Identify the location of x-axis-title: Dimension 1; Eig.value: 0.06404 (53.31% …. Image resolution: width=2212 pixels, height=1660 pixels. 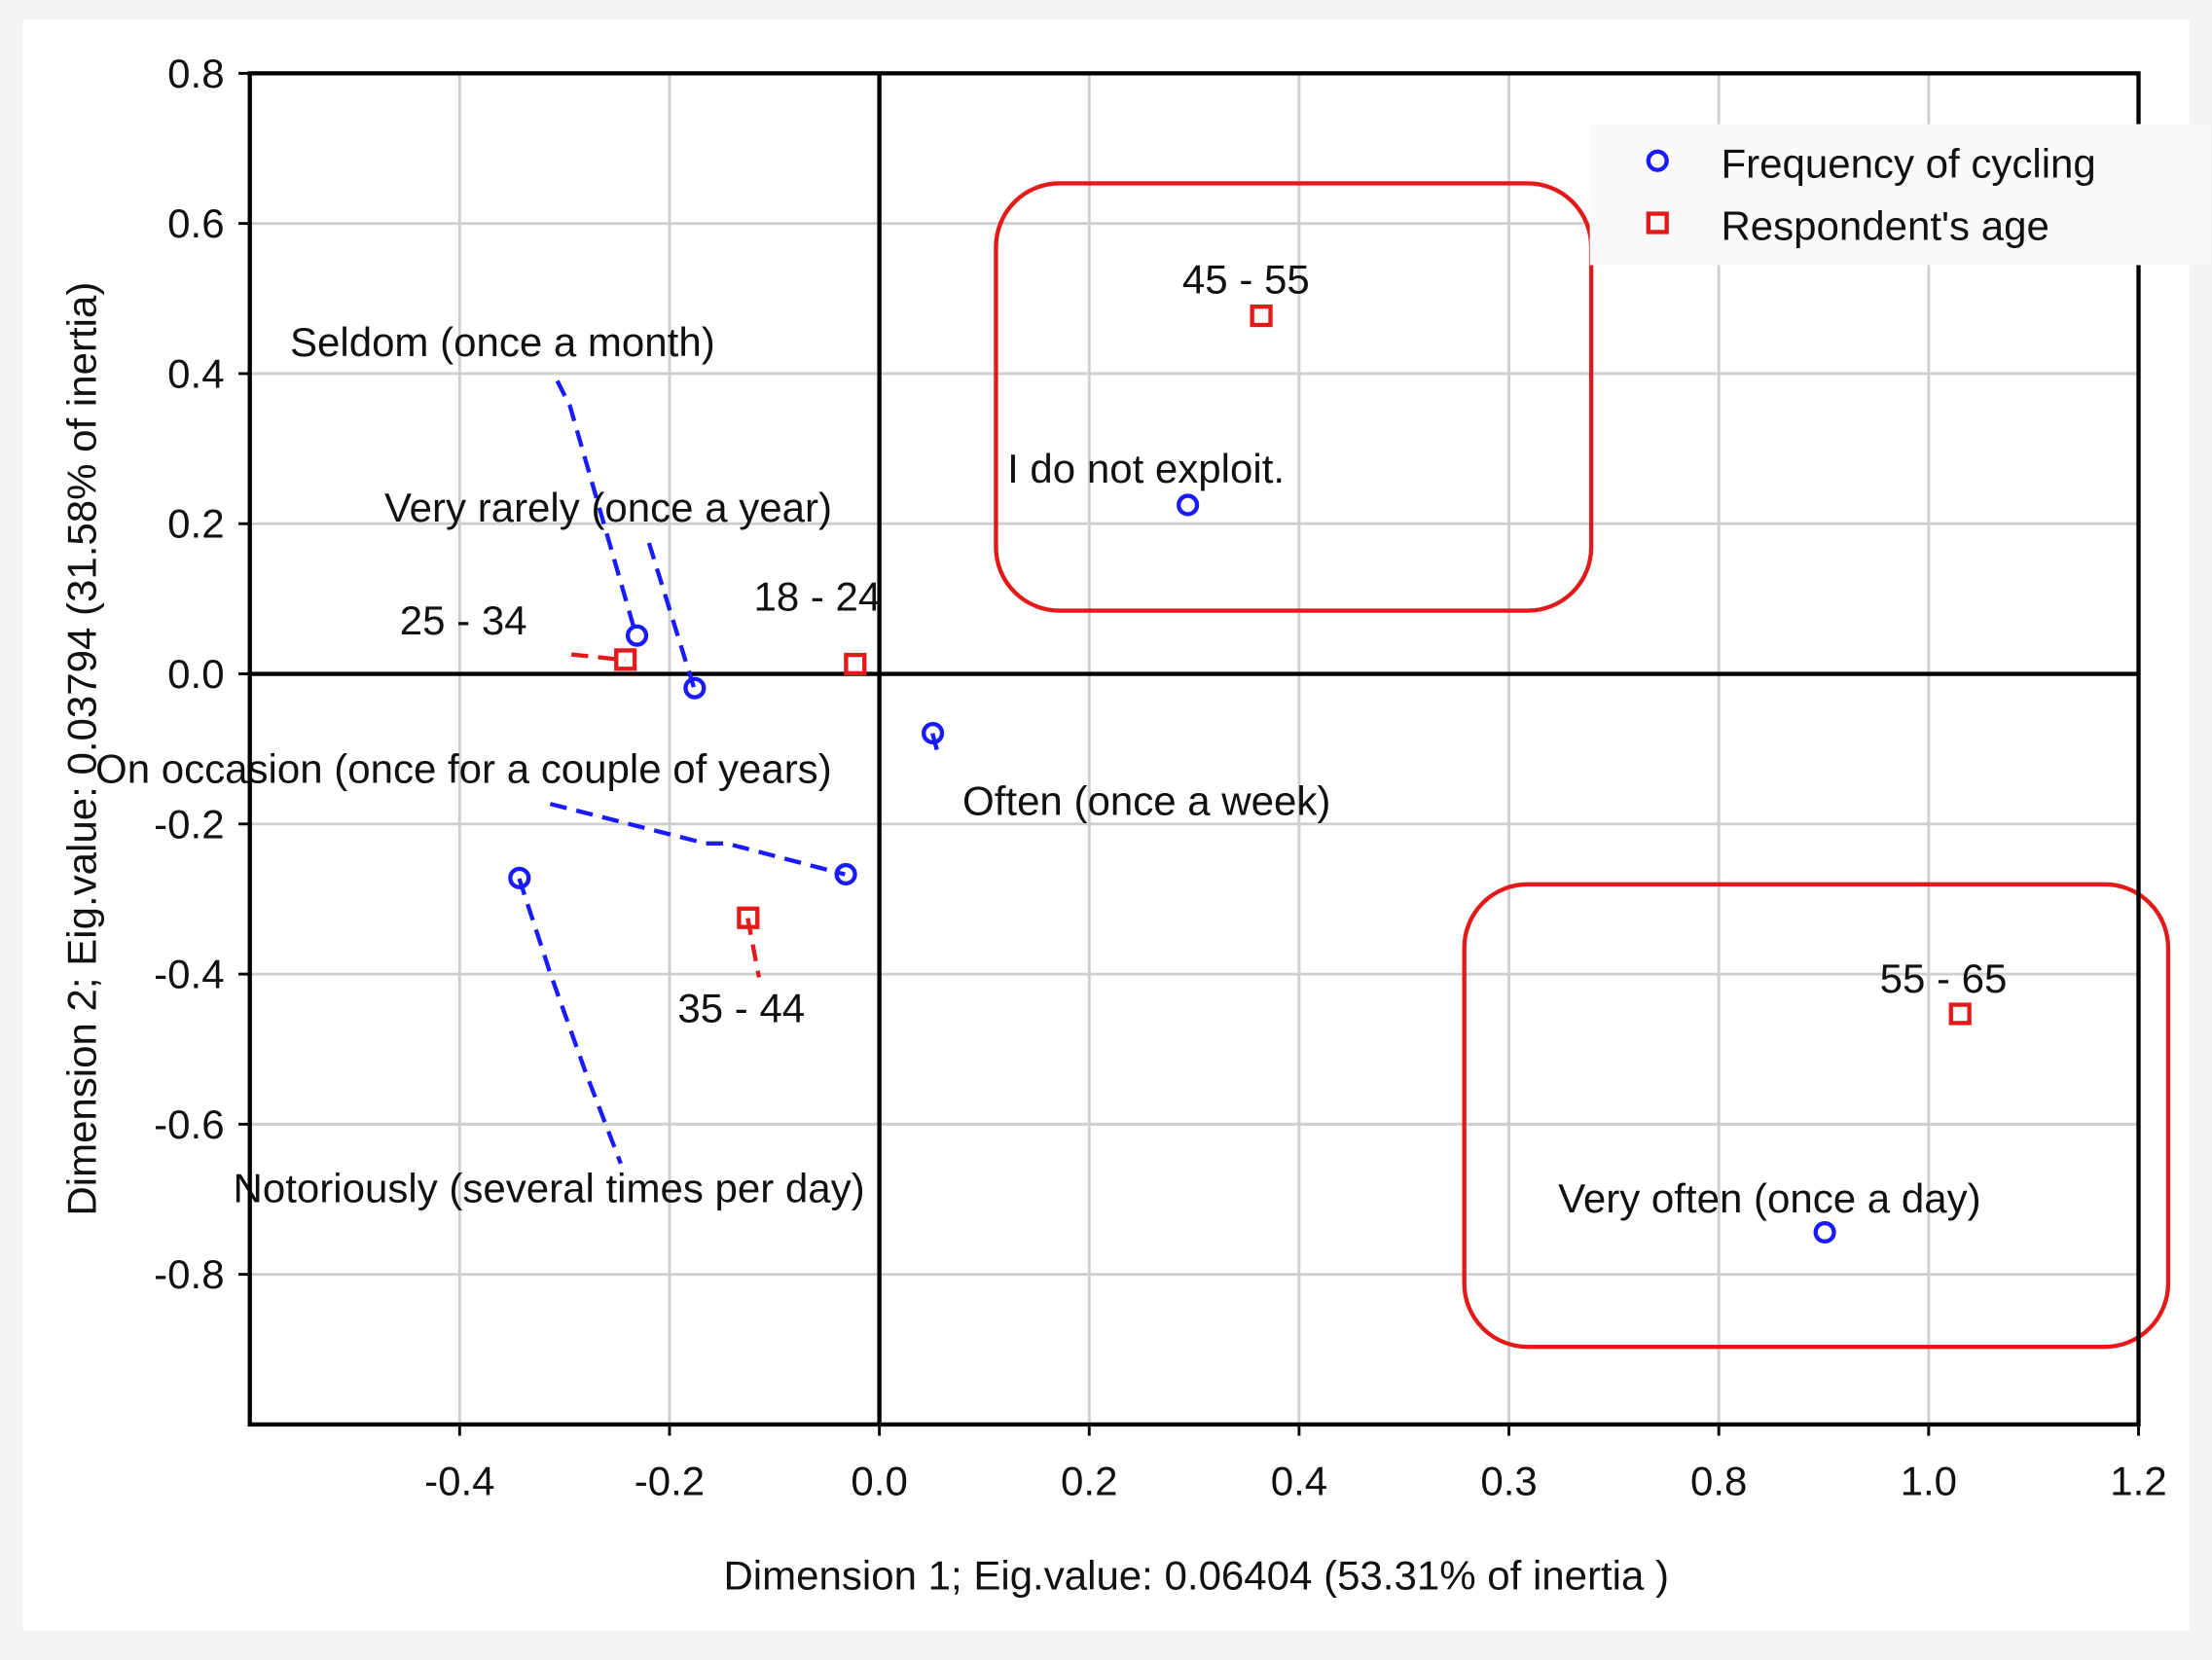
(1196, 1576).